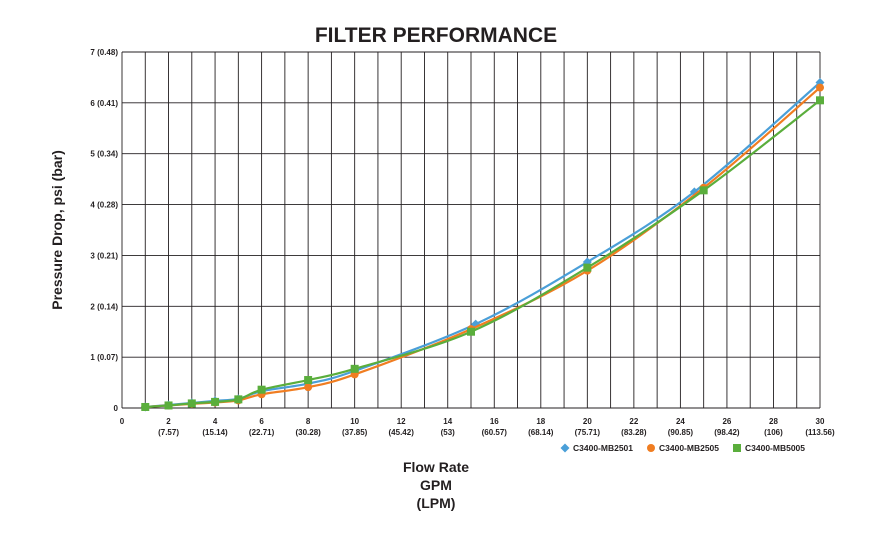 Image resolution: width=888 pixels, height=538 pixels. What do you see at coordinates (104, 255) in the screenshot?
I see `y-tick-label: 3 (0.21)` at bounding box center [104, 255].